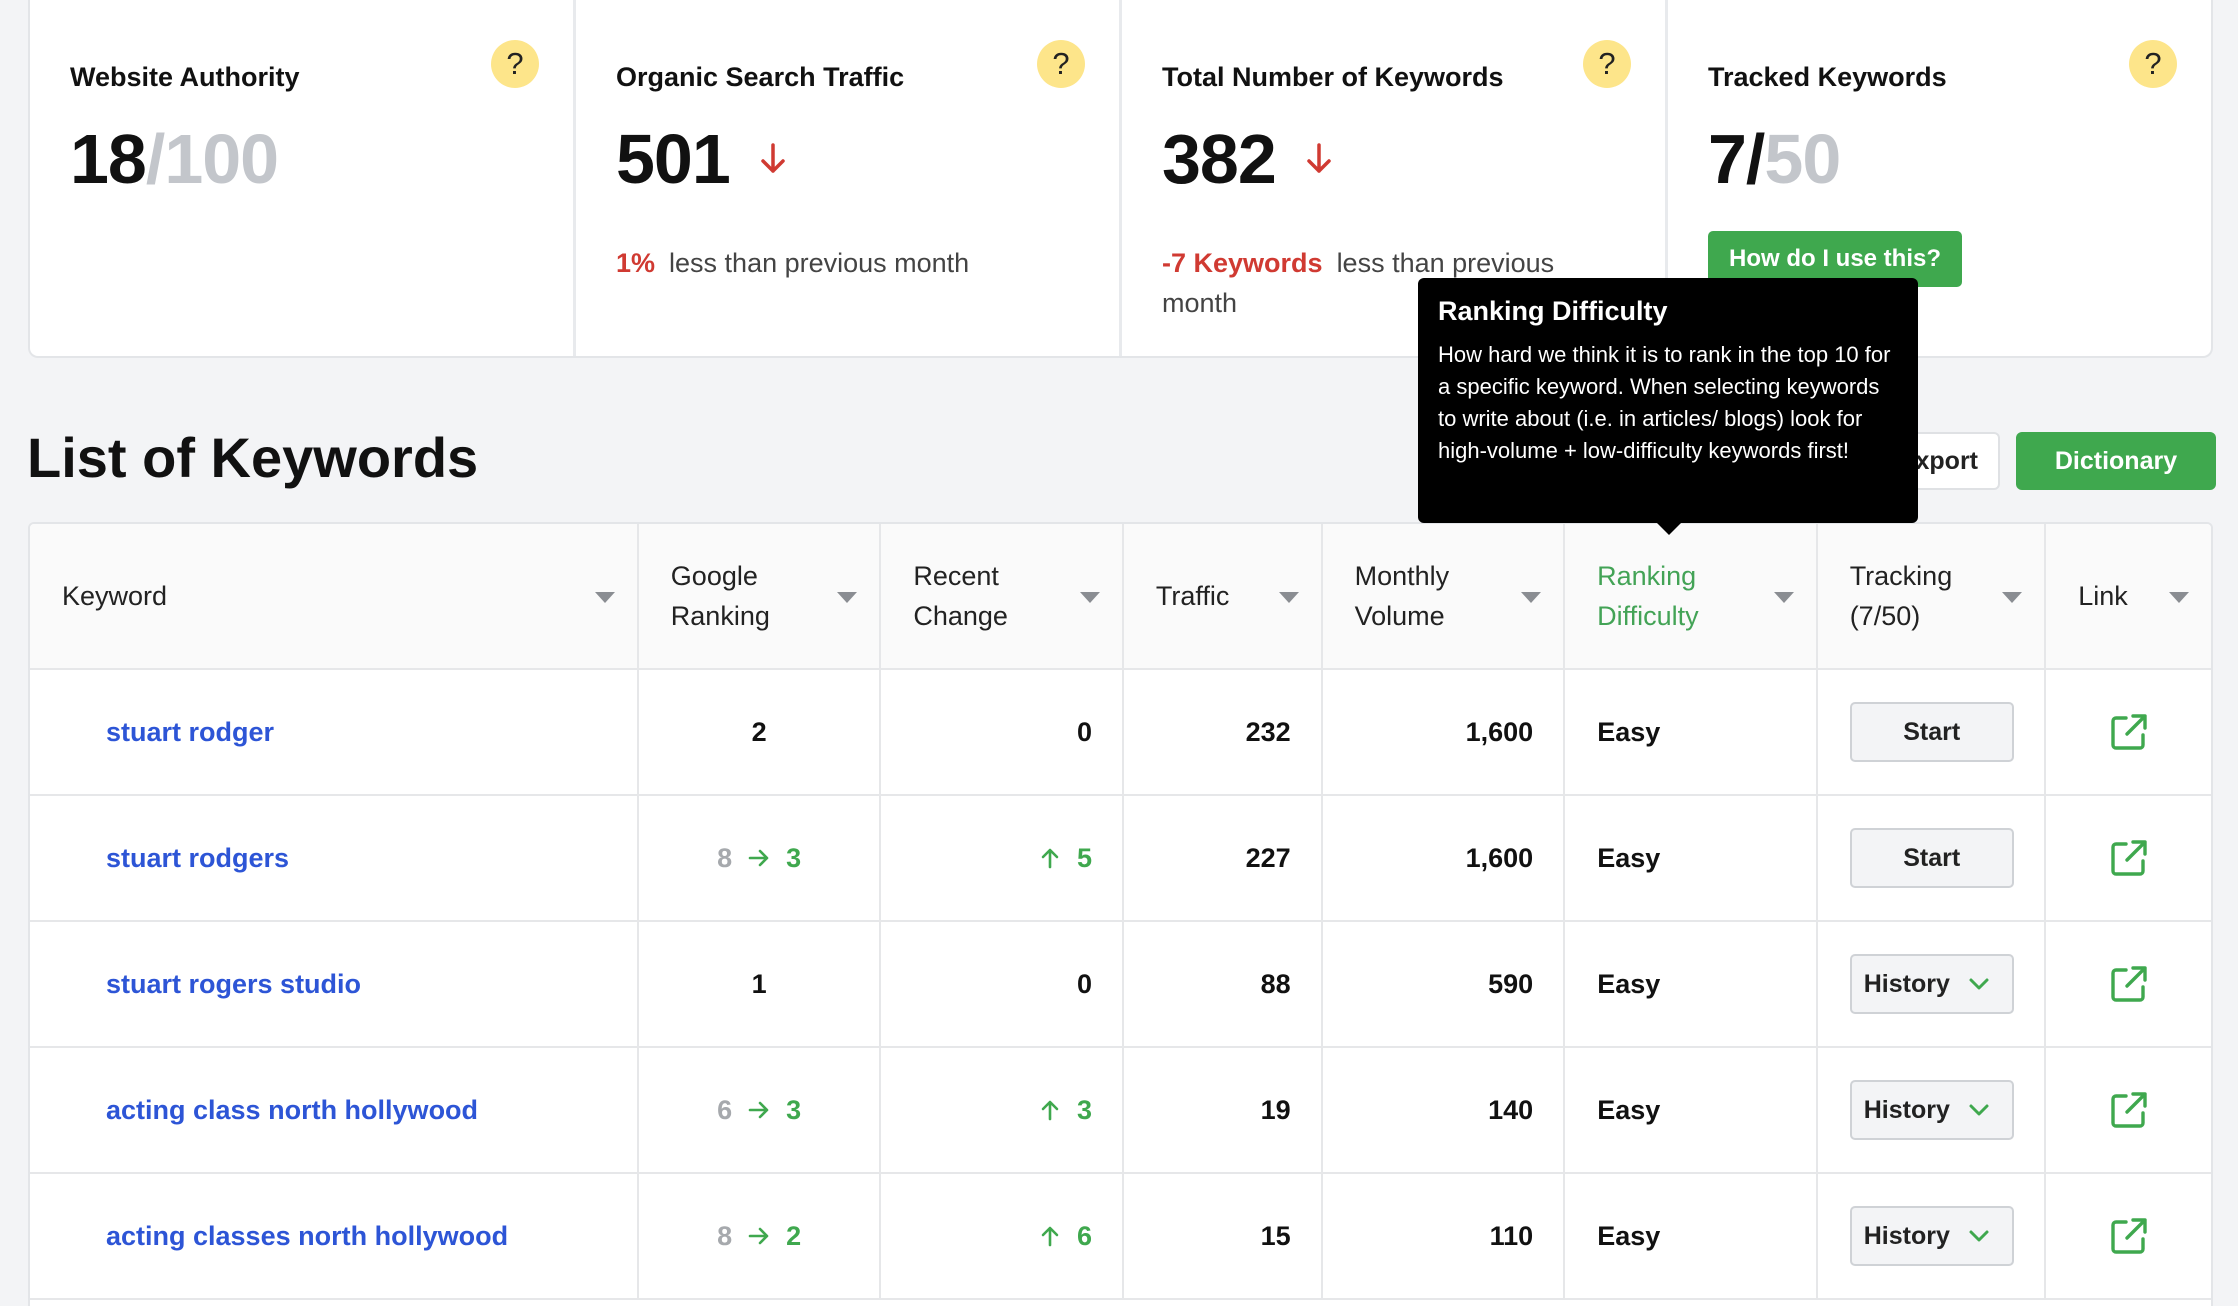 The image size is (2238, 1306). I want to click on column-header-monthly-volume: Monthly Volume, so click(1444, 596).